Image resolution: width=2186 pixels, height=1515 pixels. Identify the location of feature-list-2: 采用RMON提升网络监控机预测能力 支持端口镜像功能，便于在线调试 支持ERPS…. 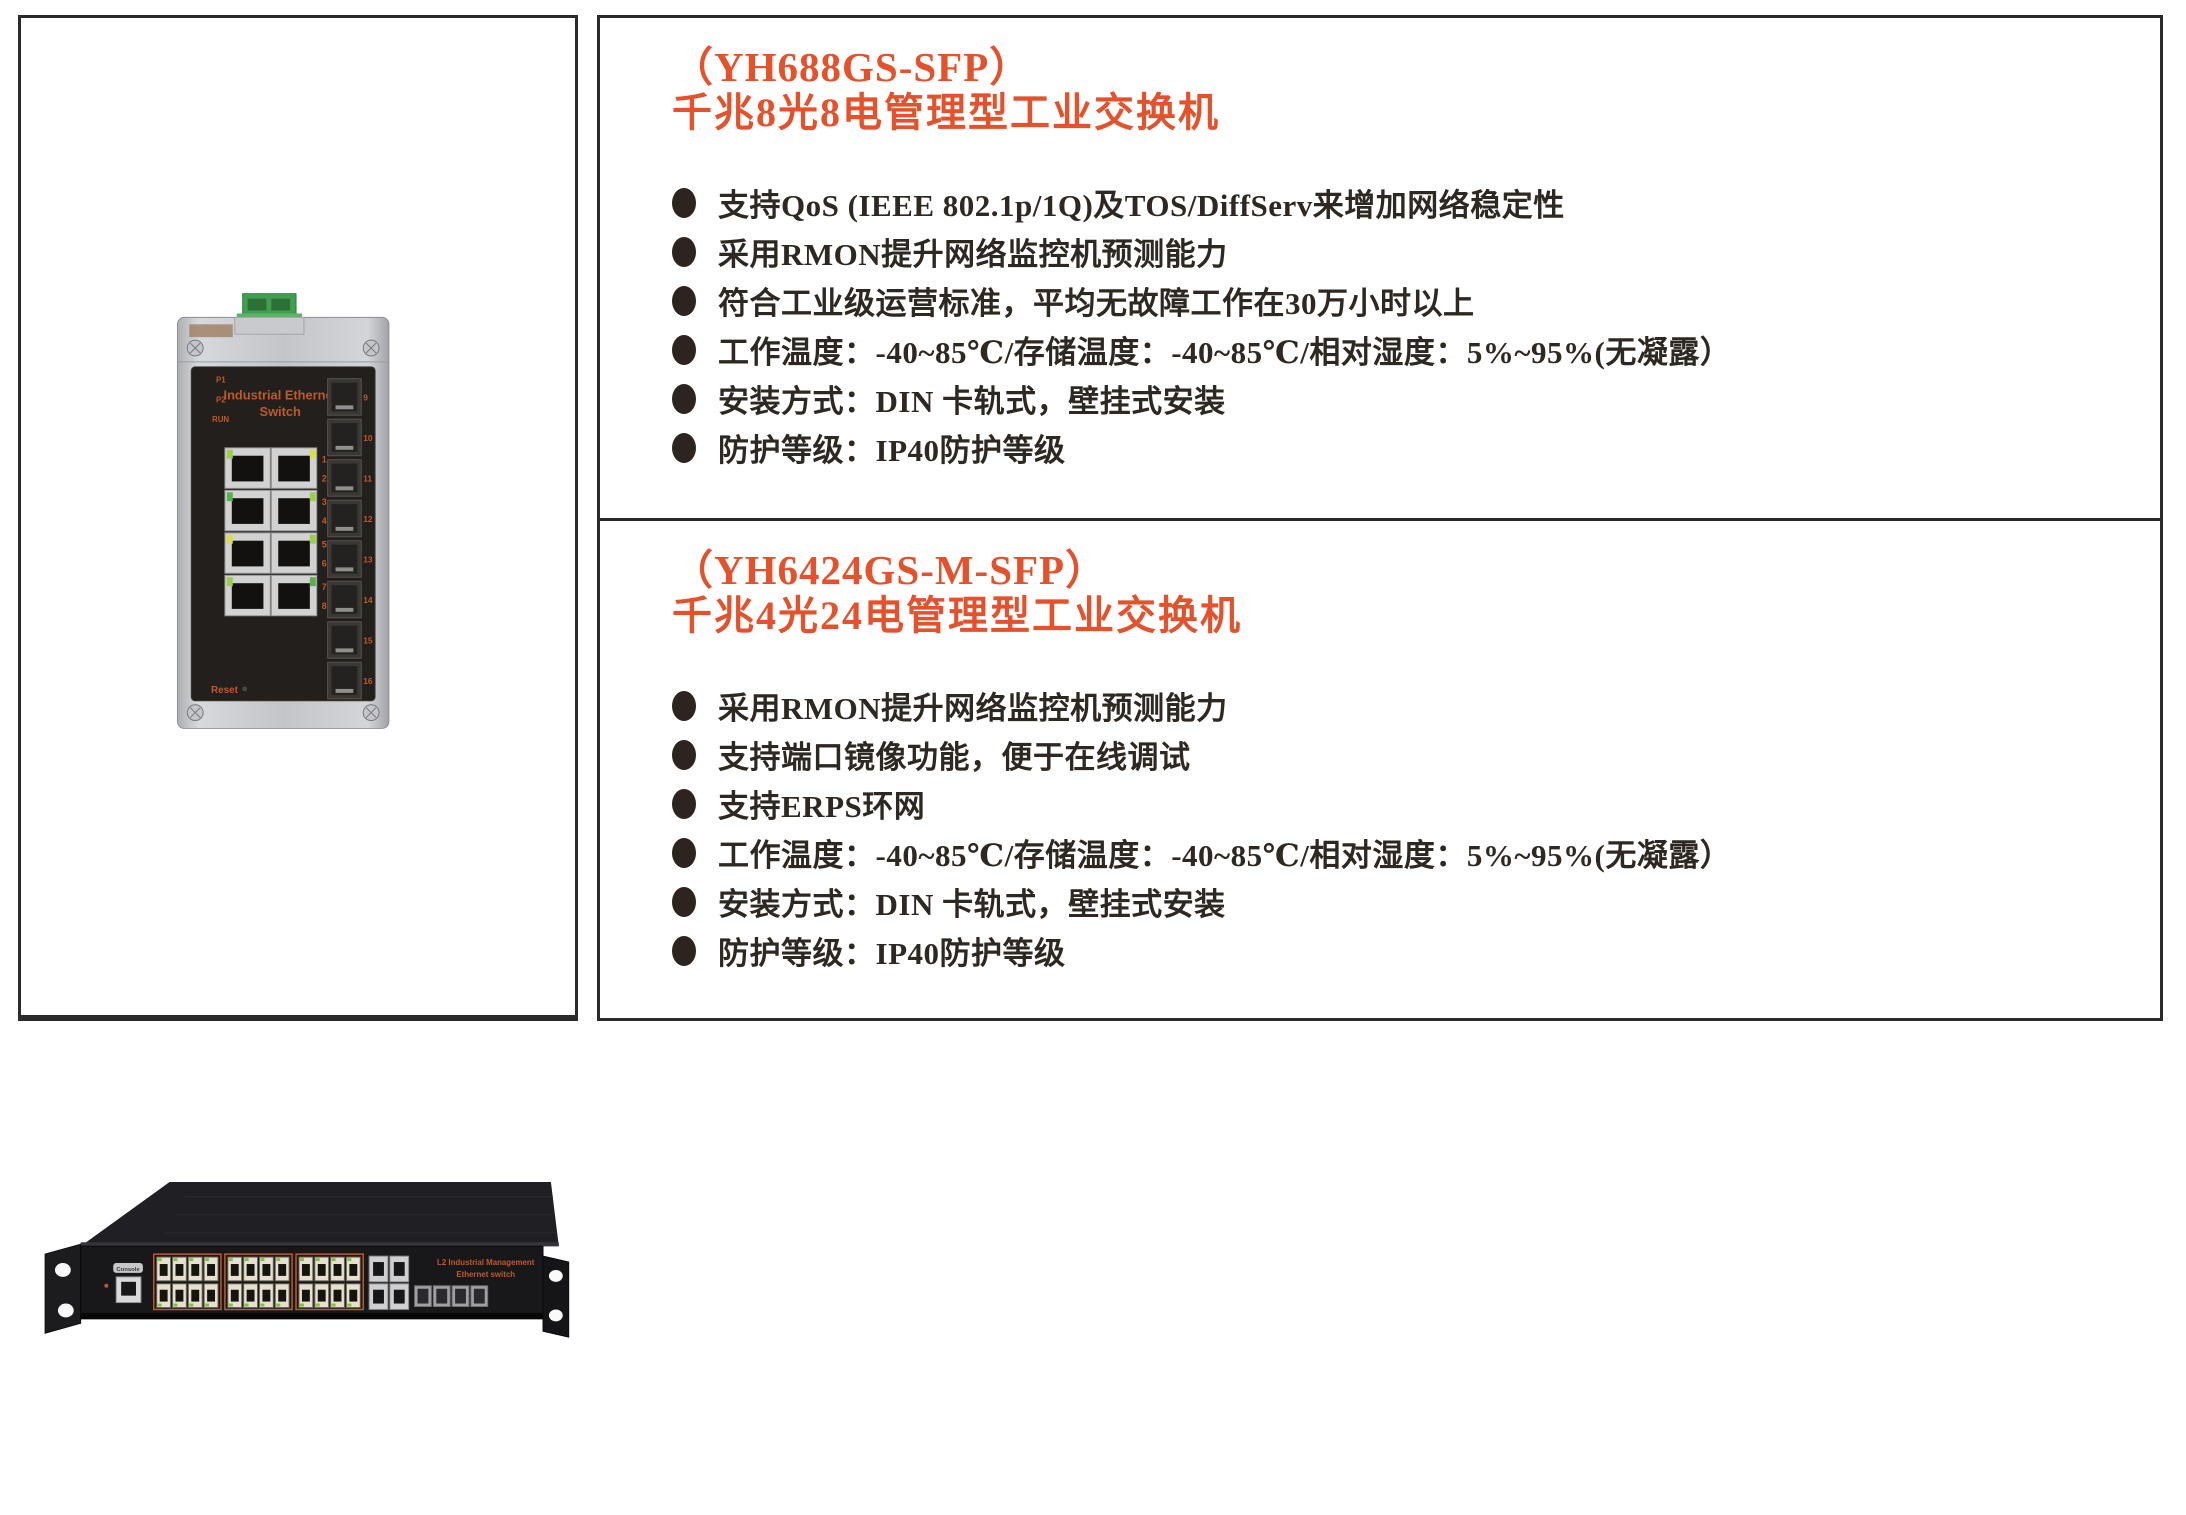
(1402, 828).